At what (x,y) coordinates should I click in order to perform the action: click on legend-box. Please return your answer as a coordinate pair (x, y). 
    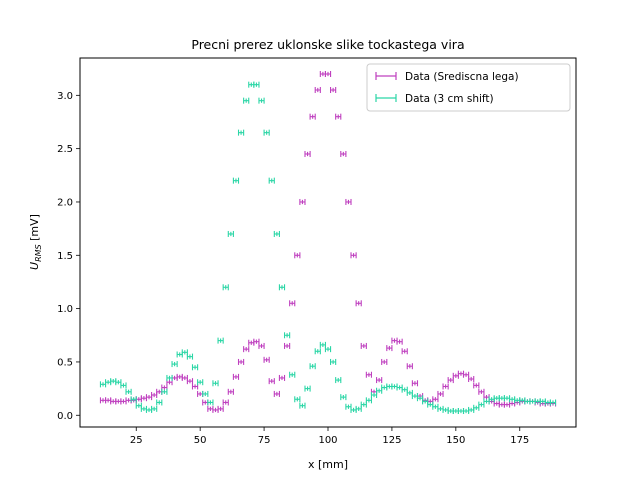
    Looking at the image, I should click on (468, 87).